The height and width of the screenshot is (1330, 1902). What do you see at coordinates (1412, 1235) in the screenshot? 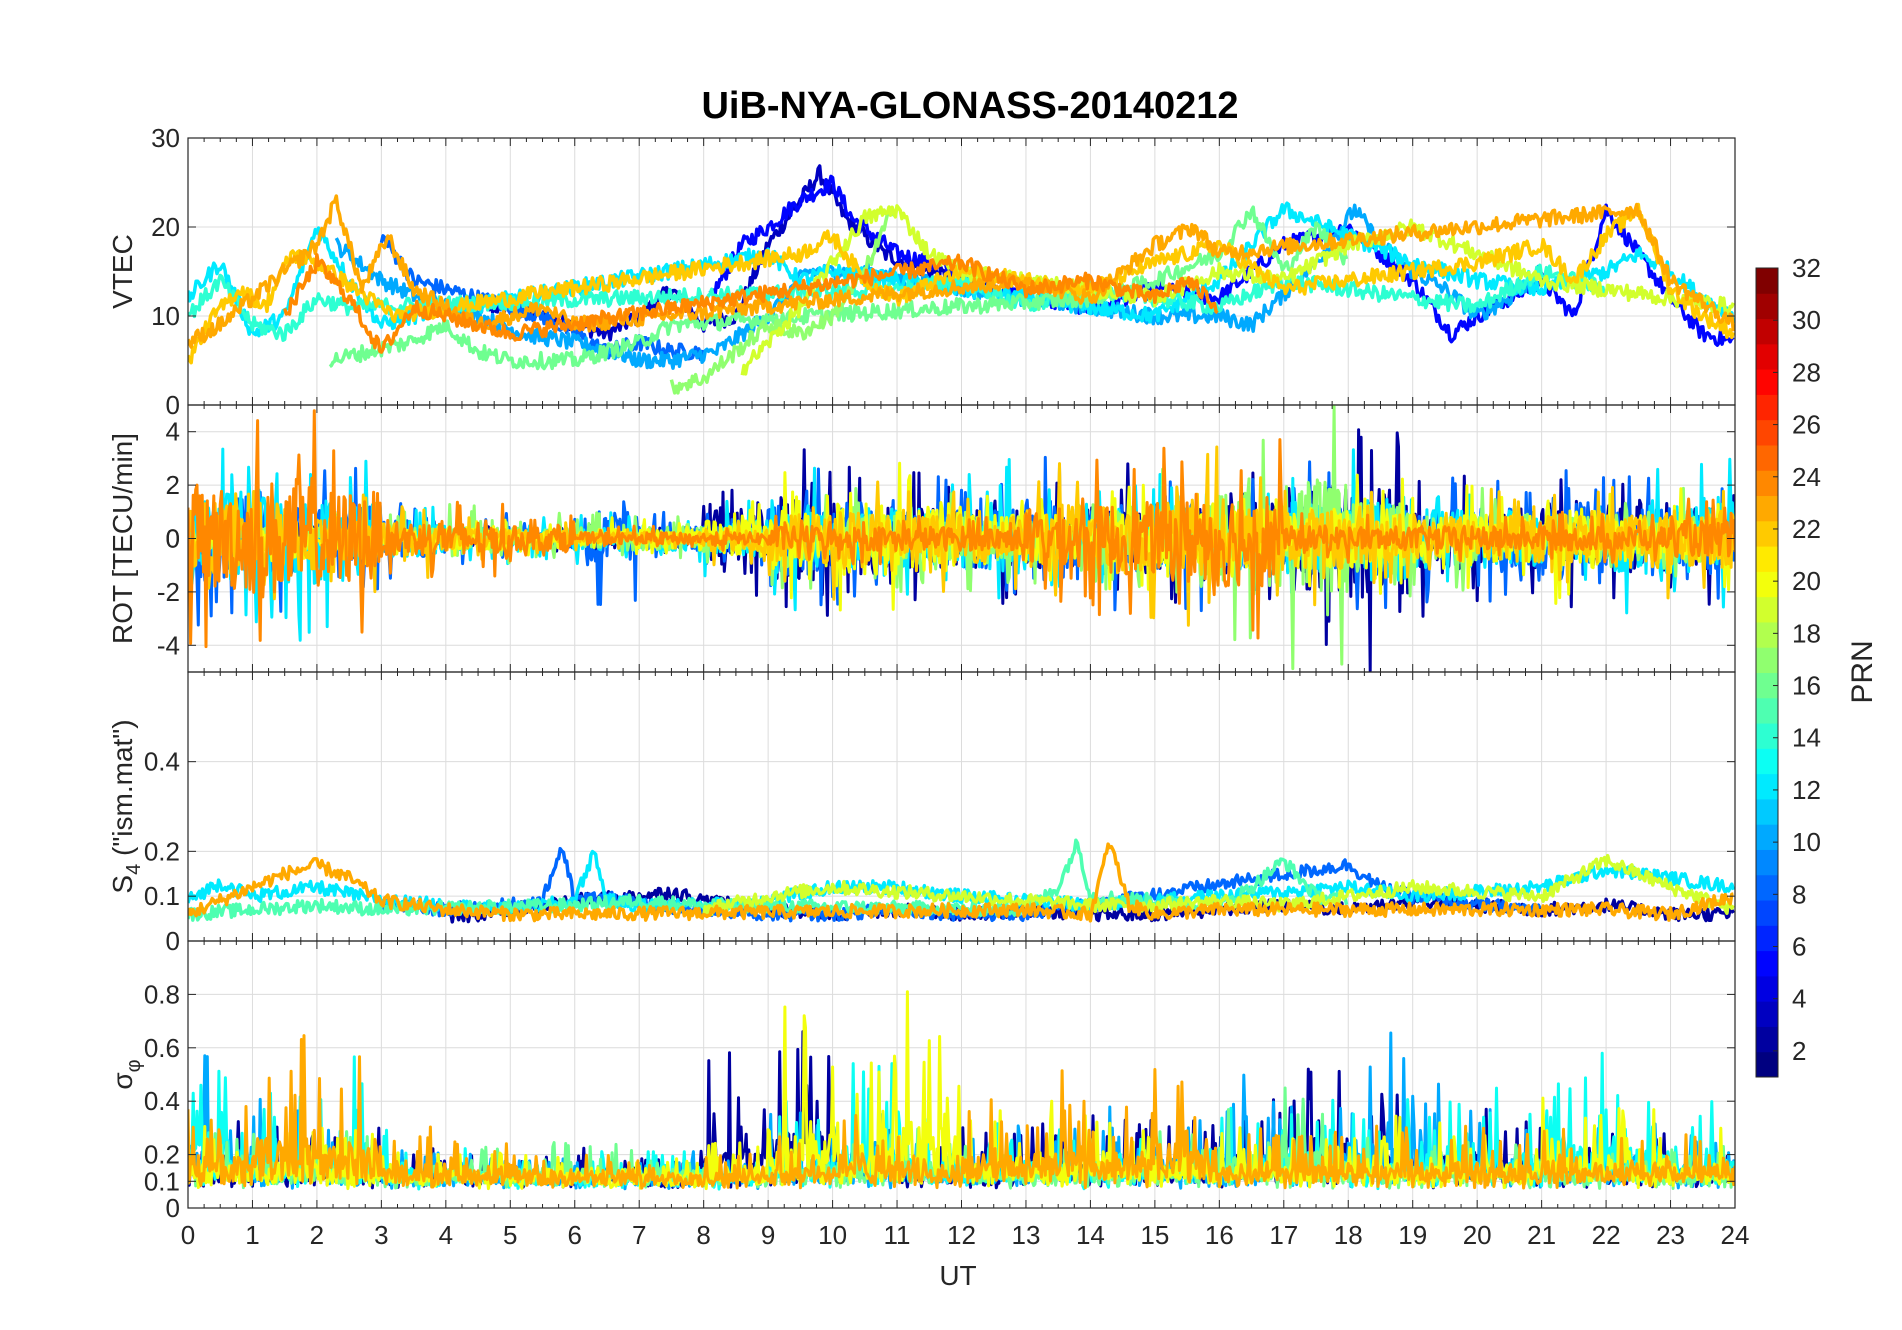
I see `x-tick-label: 19` at bounding box center [1412, 1235].